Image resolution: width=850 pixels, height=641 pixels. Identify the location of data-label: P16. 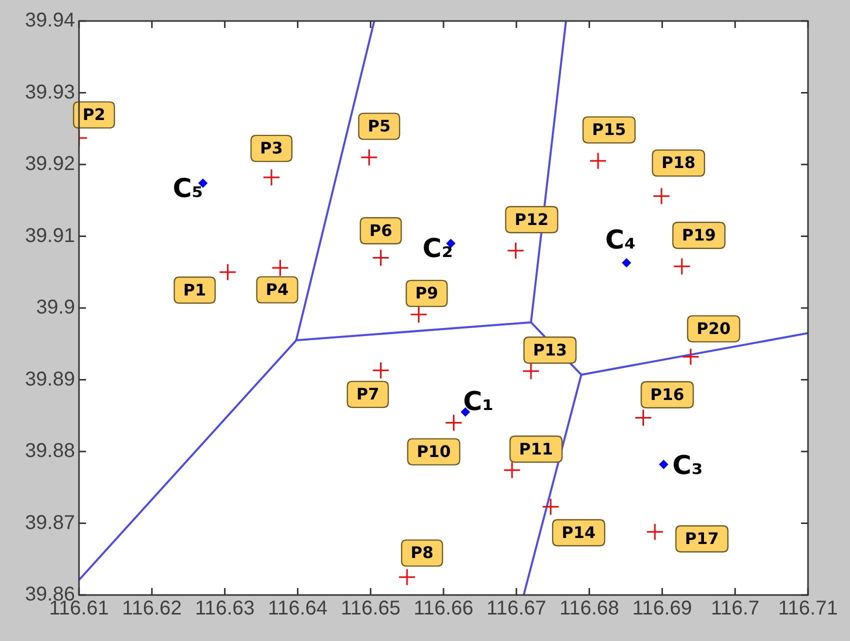
(667, 394).